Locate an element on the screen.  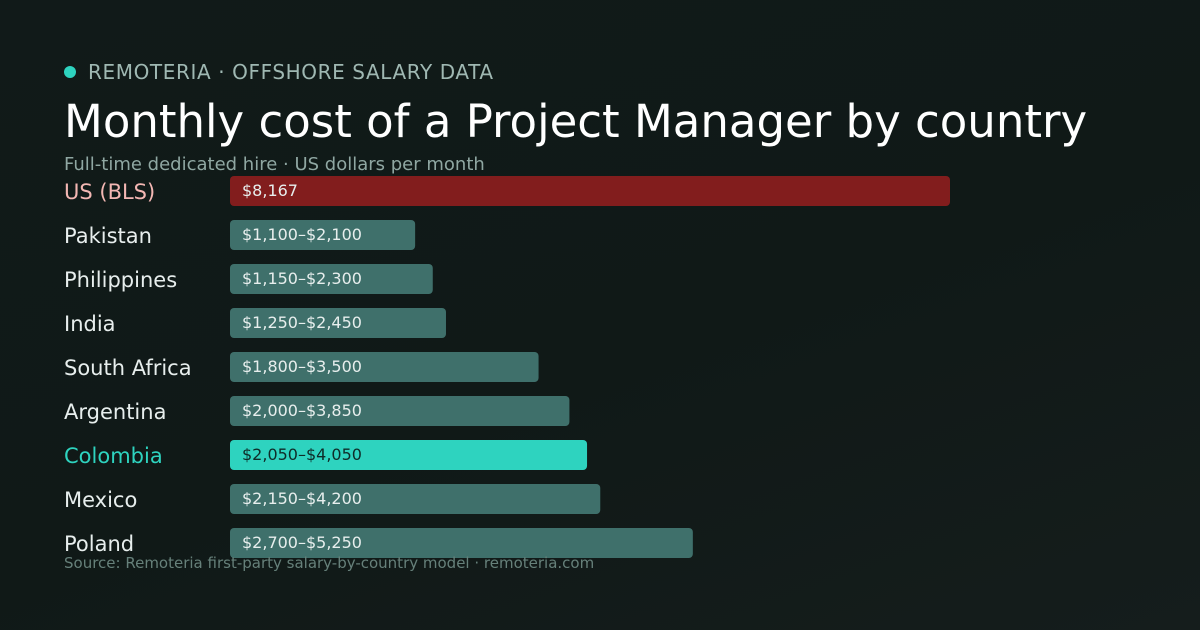
bar-india is located at coordinates (338, 323).